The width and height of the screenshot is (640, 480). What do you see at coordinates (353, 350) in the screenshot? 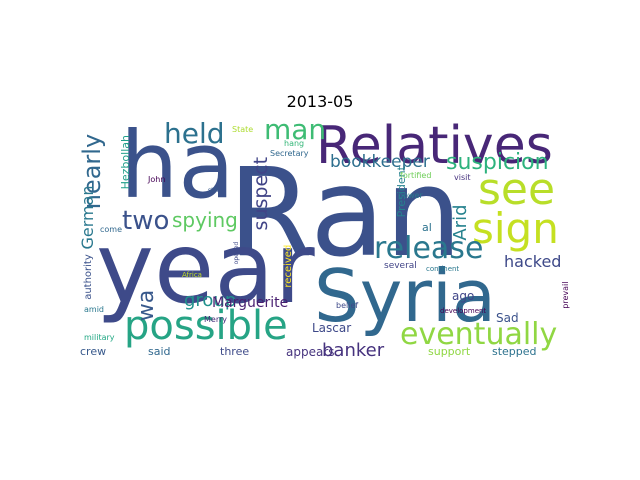
I see `cloud-word: banker` at bounding box center [353, 350].